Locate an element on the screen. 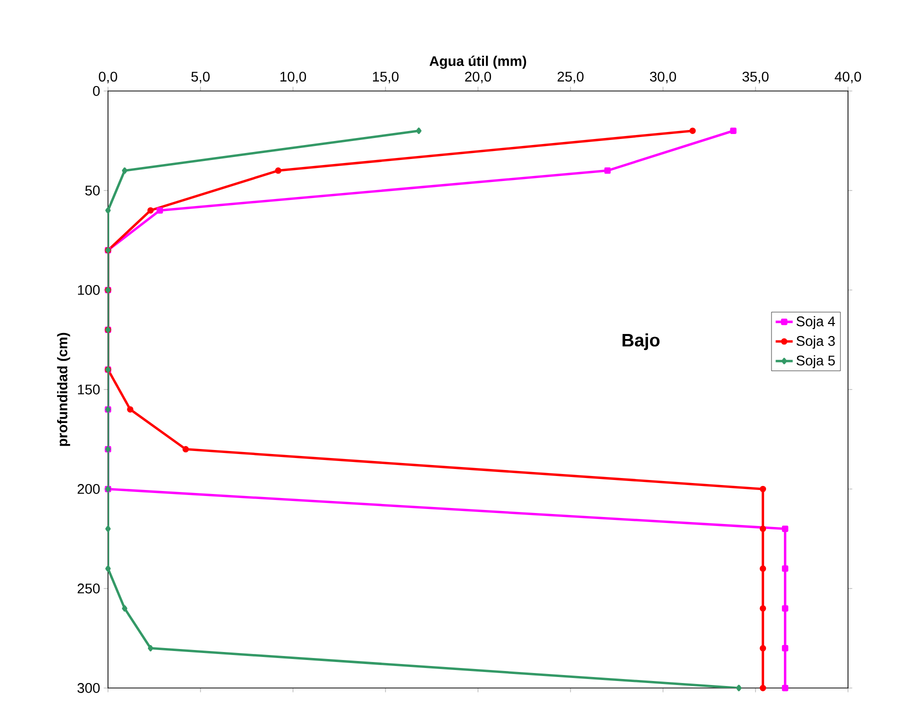 The height and width of the screenshot is (724, 906). y-tick-label: 50 is located at coordinates (92, 191).